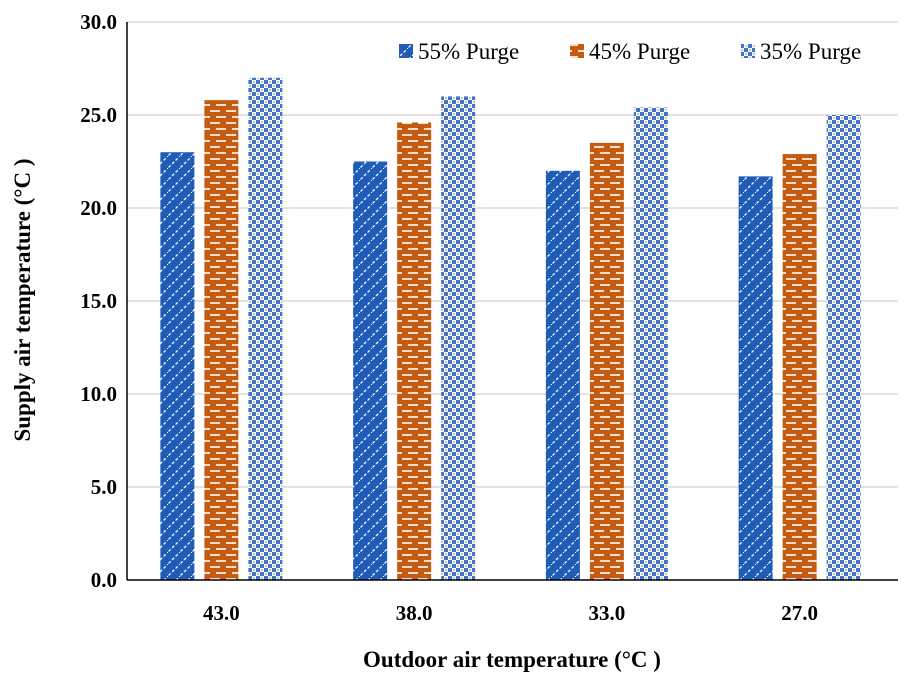 The height and width of the screenshot is (681, 906). Describe the element at coordinates (98, 394) in the screenshot. I see `y-tick-label: 10.0` at that location.